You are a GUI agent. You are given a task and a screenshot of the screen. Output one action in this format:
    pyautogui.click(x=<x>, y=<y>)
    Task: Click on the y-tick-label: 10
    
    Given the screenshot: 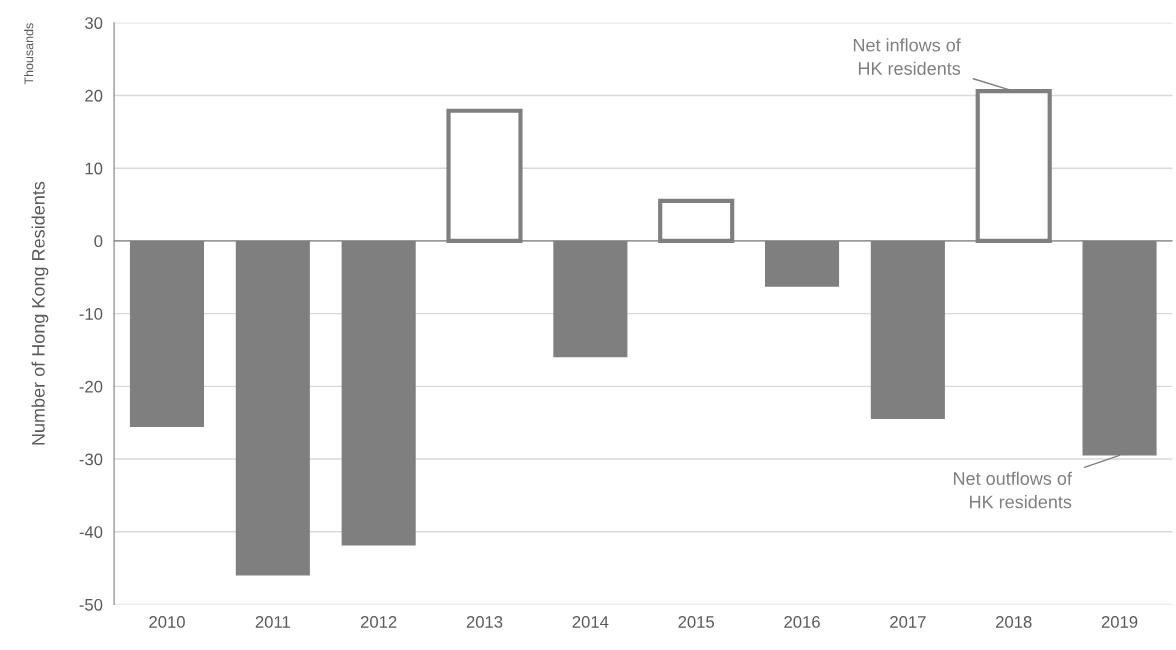 What is the action you would take?
    pyautogui.click(x=94, y=168)
    